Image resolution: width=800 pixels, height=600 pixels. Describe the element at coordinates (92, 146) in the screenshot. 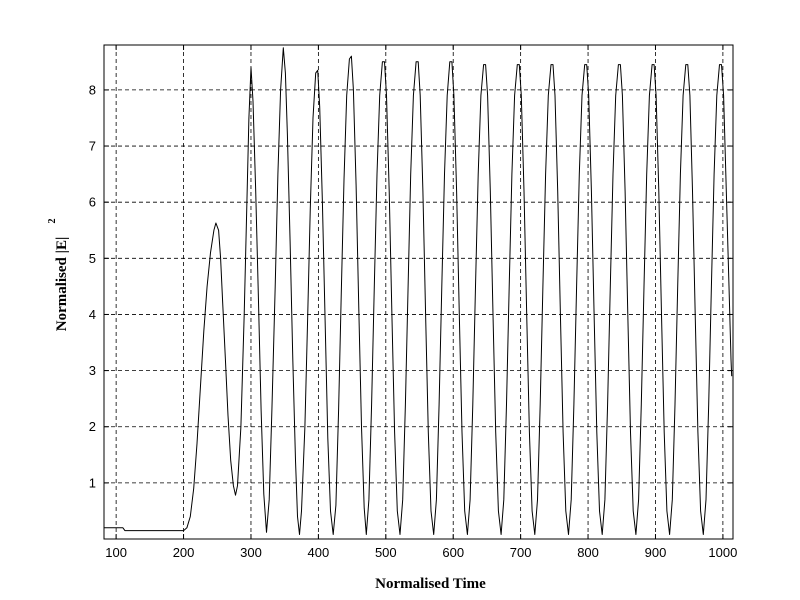

I see `y-tick-label: 7` at that location.